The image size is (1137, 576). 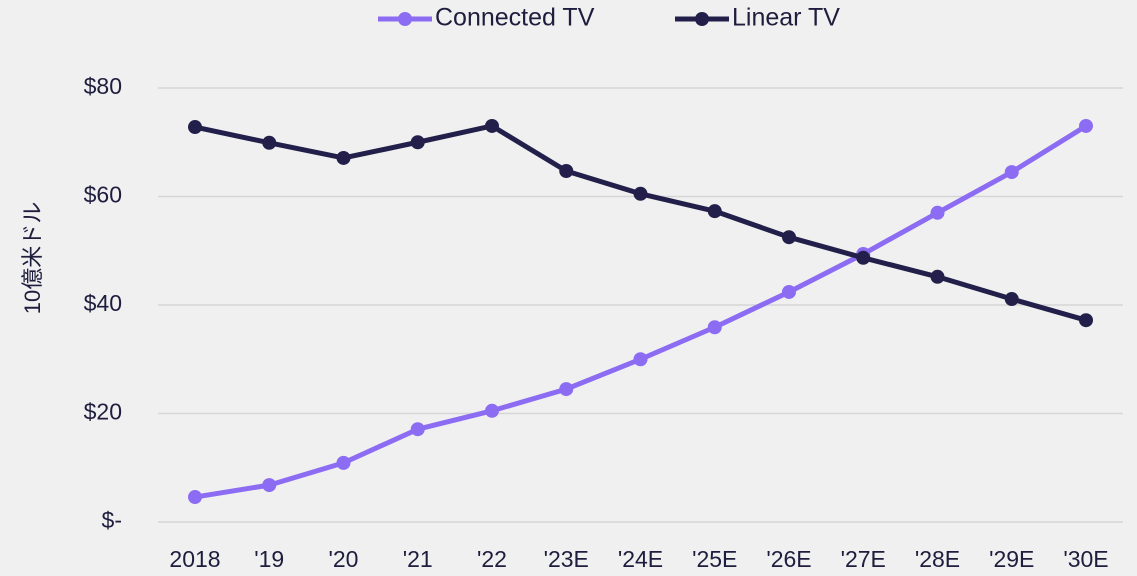 What do you see at coordinates (492, 559) in the screenshot?
I see `x-tick-label: '22` at bounding box center [492, 559].